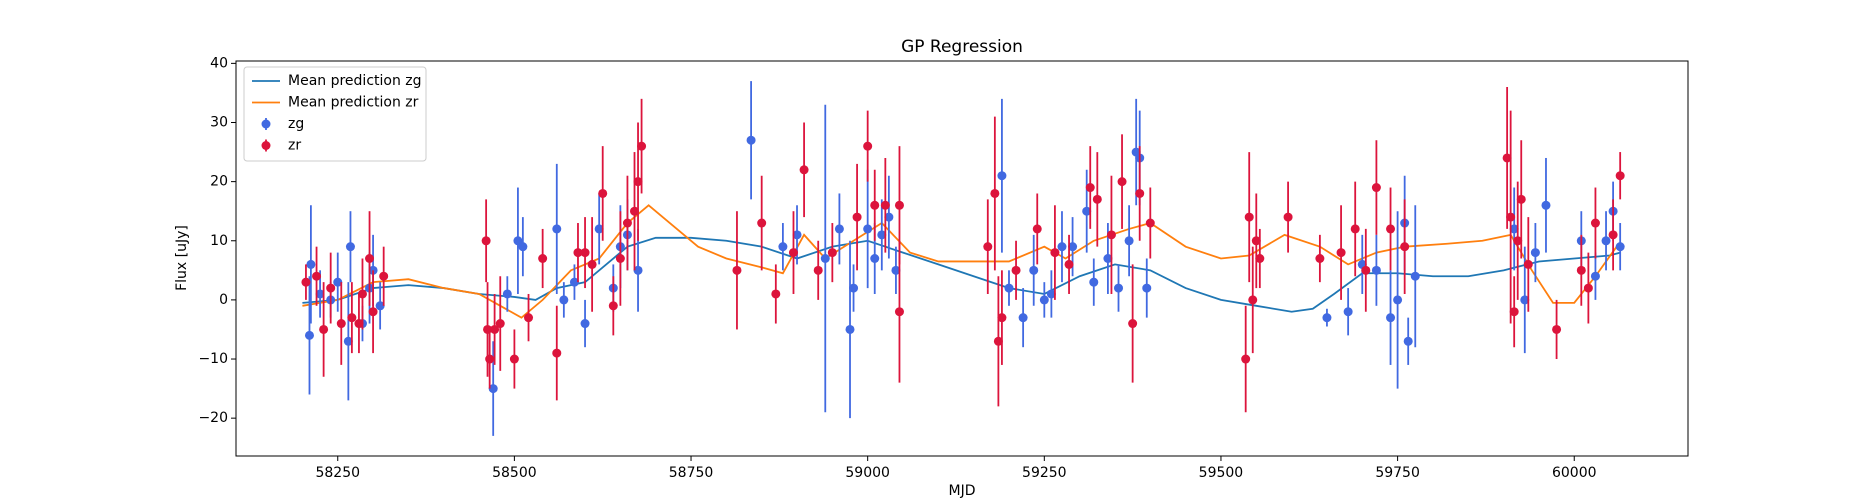 The width and height of the screenshot is (1875, 500). Describe the element at coordinates (355, 81) in the screenshot. I see `legend-label: Mean prediction zg` at that location.